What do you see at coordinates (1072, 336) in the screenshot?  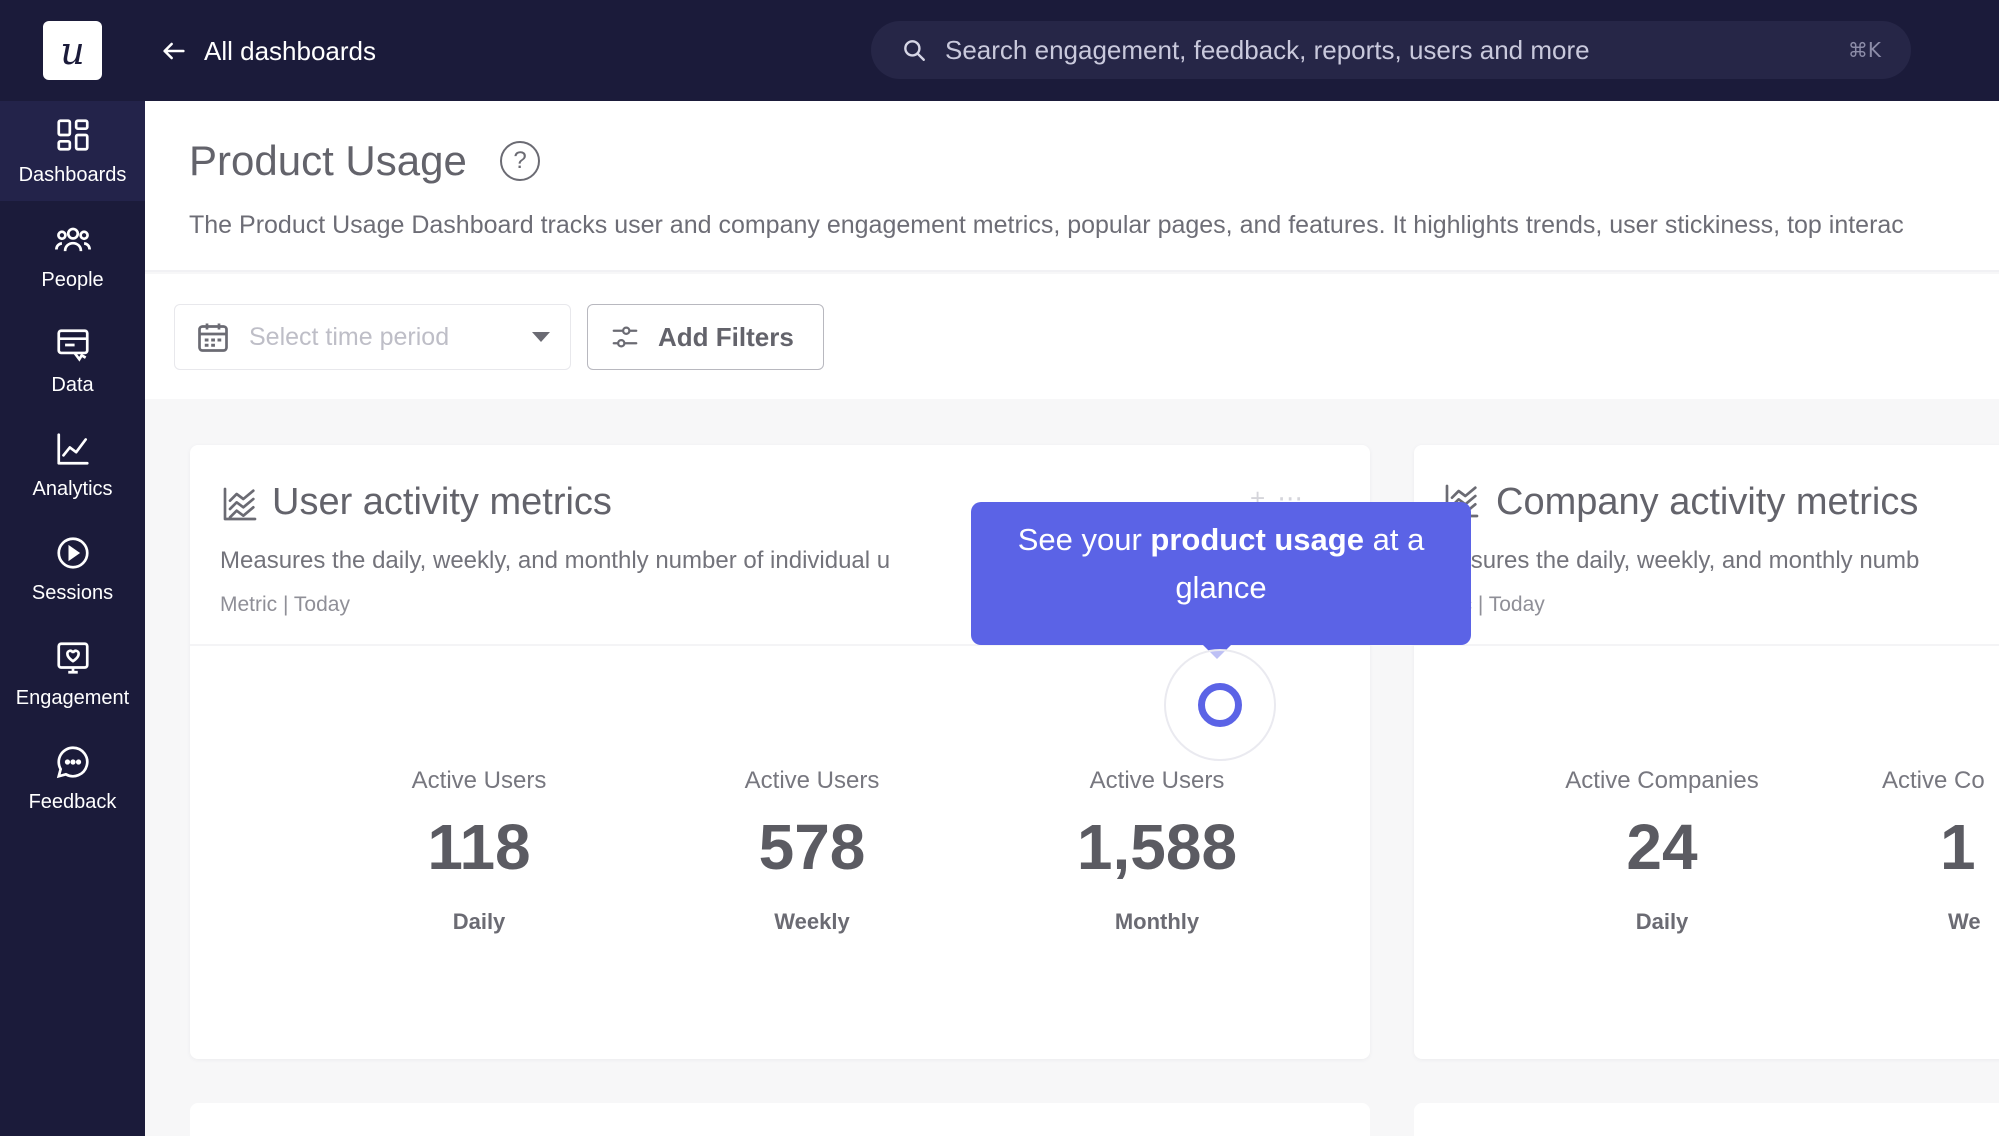 I see `filter-bar: Select time period Add Filters` at bounding box center [1072, 336].